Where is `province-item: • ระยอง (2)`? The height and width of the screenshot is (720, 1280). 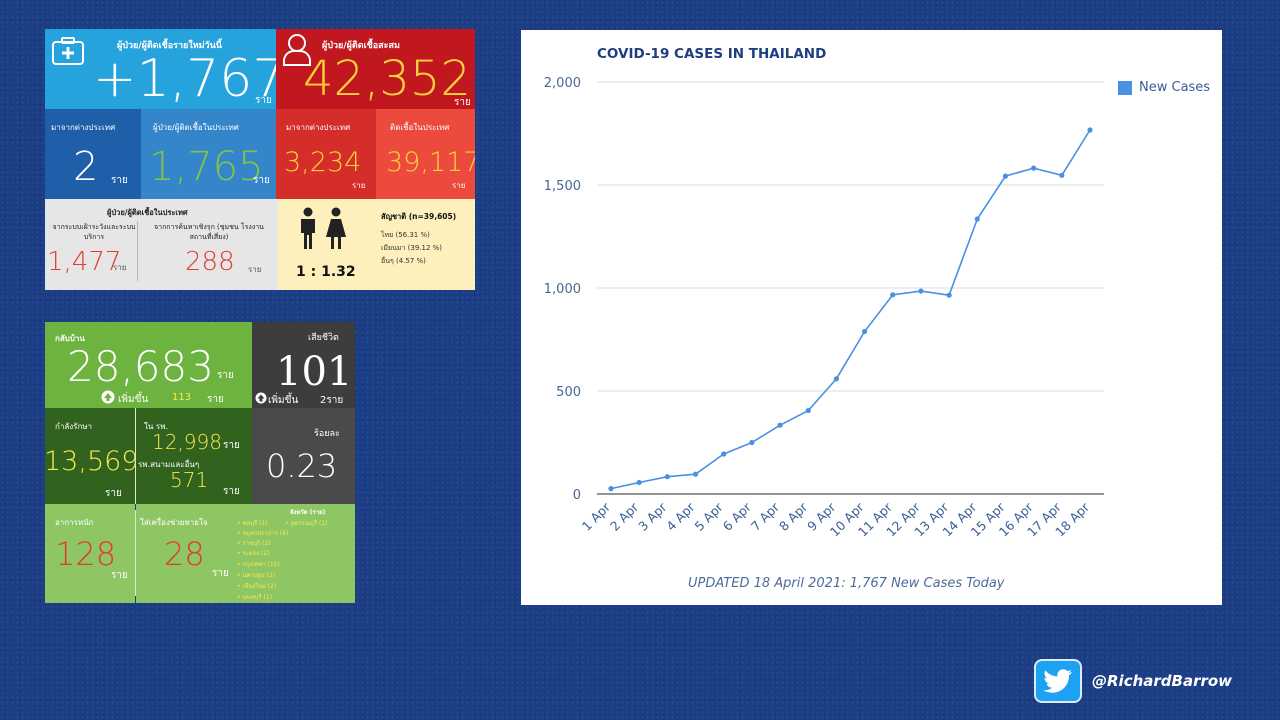 province-item: • ระยอง (2) is located at coordinates (253, 553).